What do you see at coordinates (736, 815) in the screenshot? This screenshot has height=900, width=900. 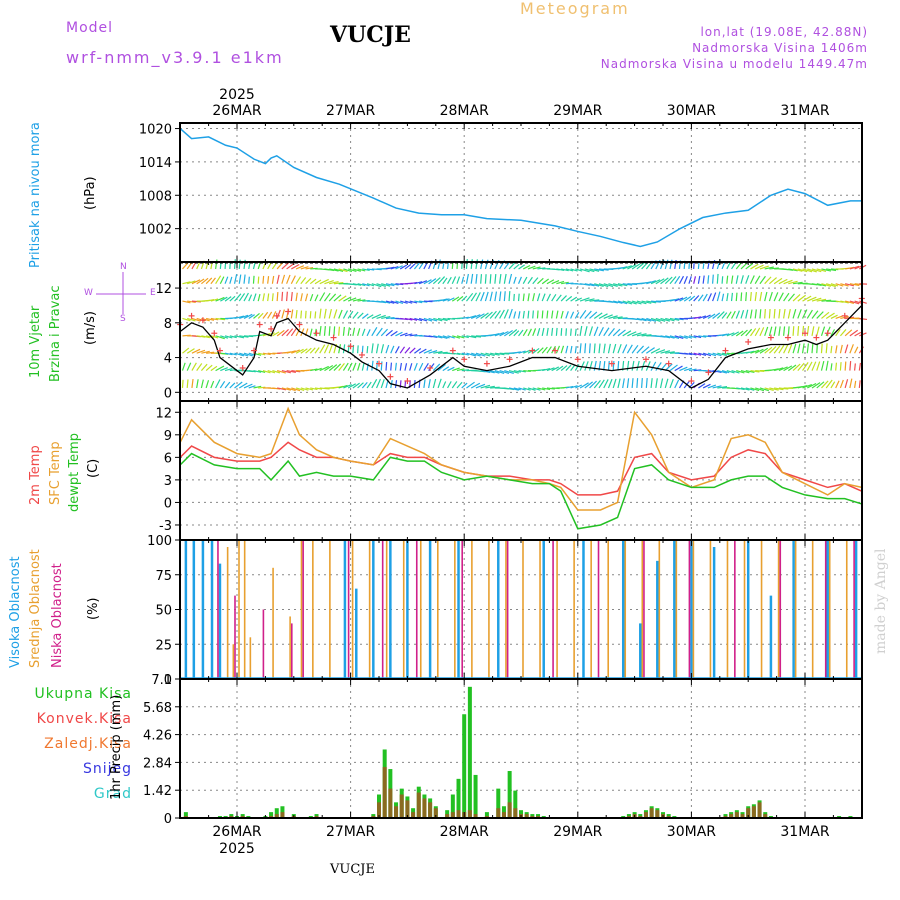 I see `precip-conv-bar` at bounding box center [736, 815].